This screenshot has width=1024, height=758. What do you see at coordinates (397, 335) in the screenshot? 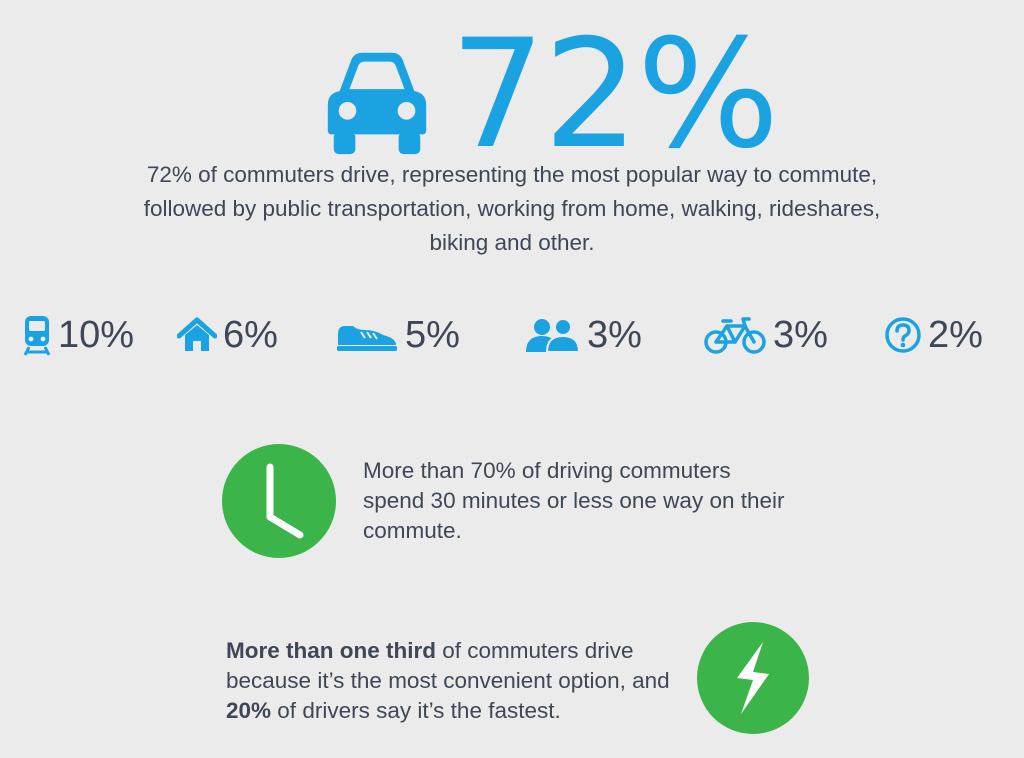
I see `mode-walking: 5%` at bounding box center [397, 335].